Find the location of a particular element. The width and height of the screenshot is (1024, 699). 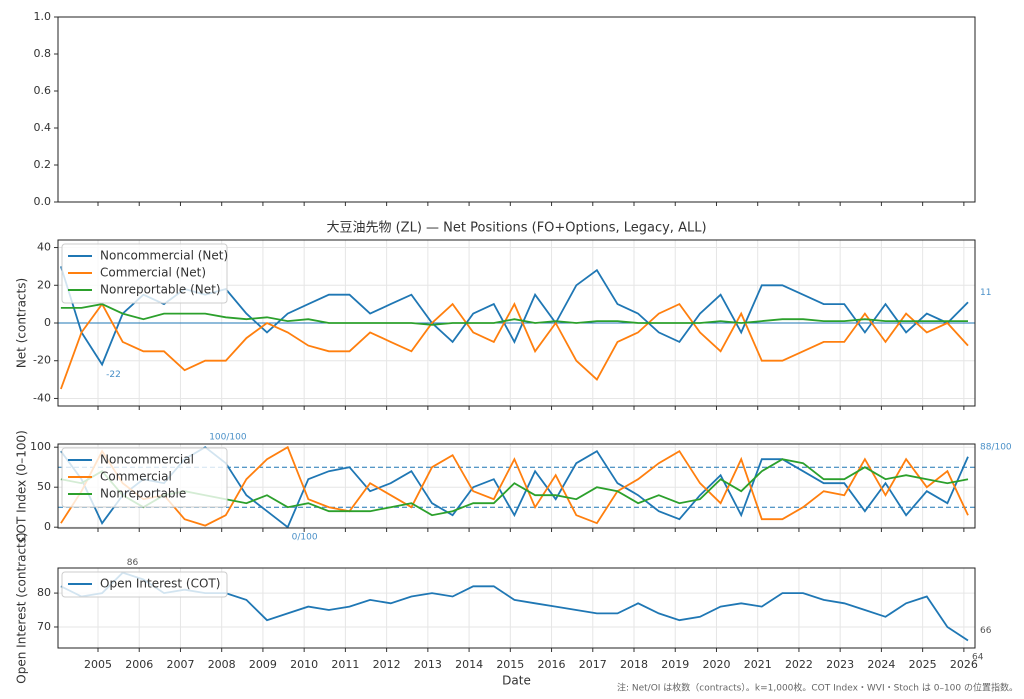

y-axis-label: Open Interest (contracts) is located at coordinates (22, 607).